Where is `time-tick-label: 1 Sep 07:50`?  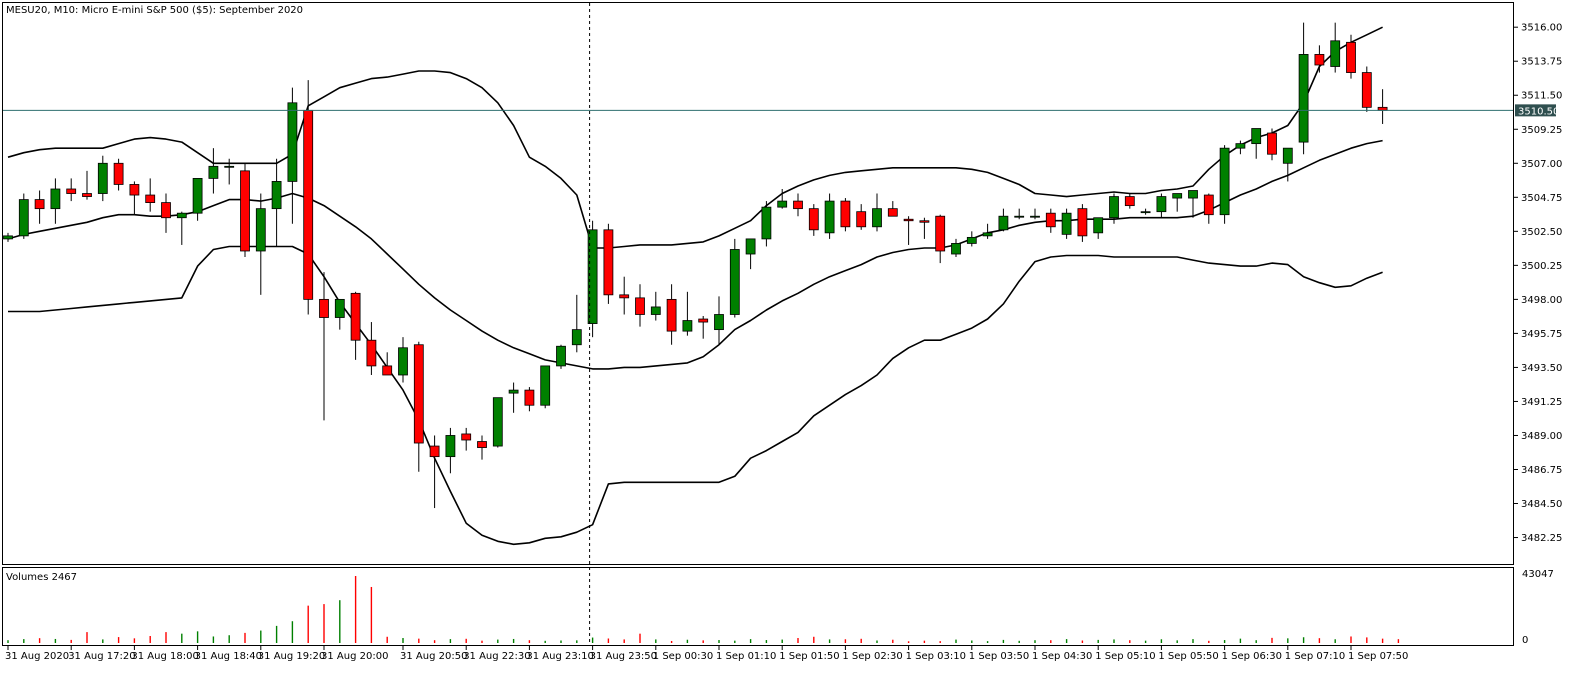 time-tick-label: 1 Sep 07:50 is located at coordinates (1378, 656).